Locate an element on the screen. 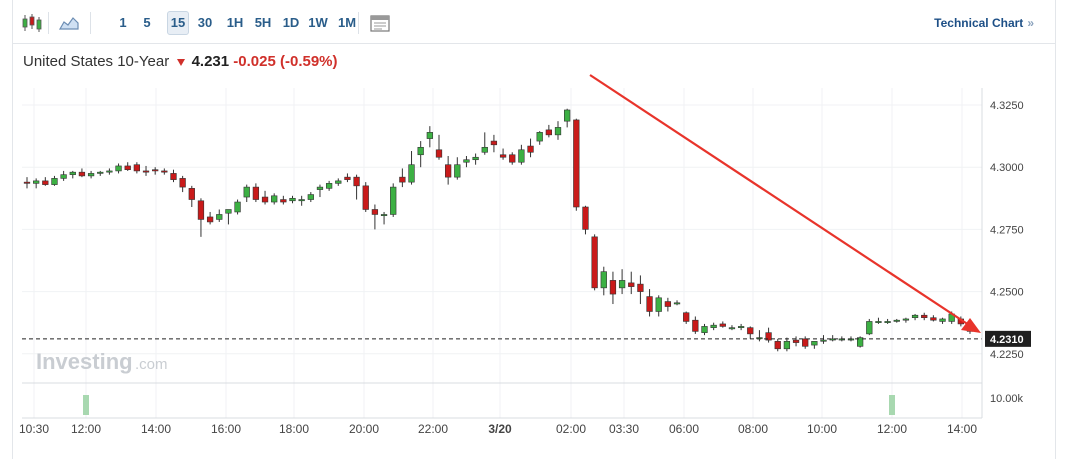 Image resolution: width=1069 pixels, height=459 pixels. y-tick-label: 4.2500 is located at coordinates (1007, 293).